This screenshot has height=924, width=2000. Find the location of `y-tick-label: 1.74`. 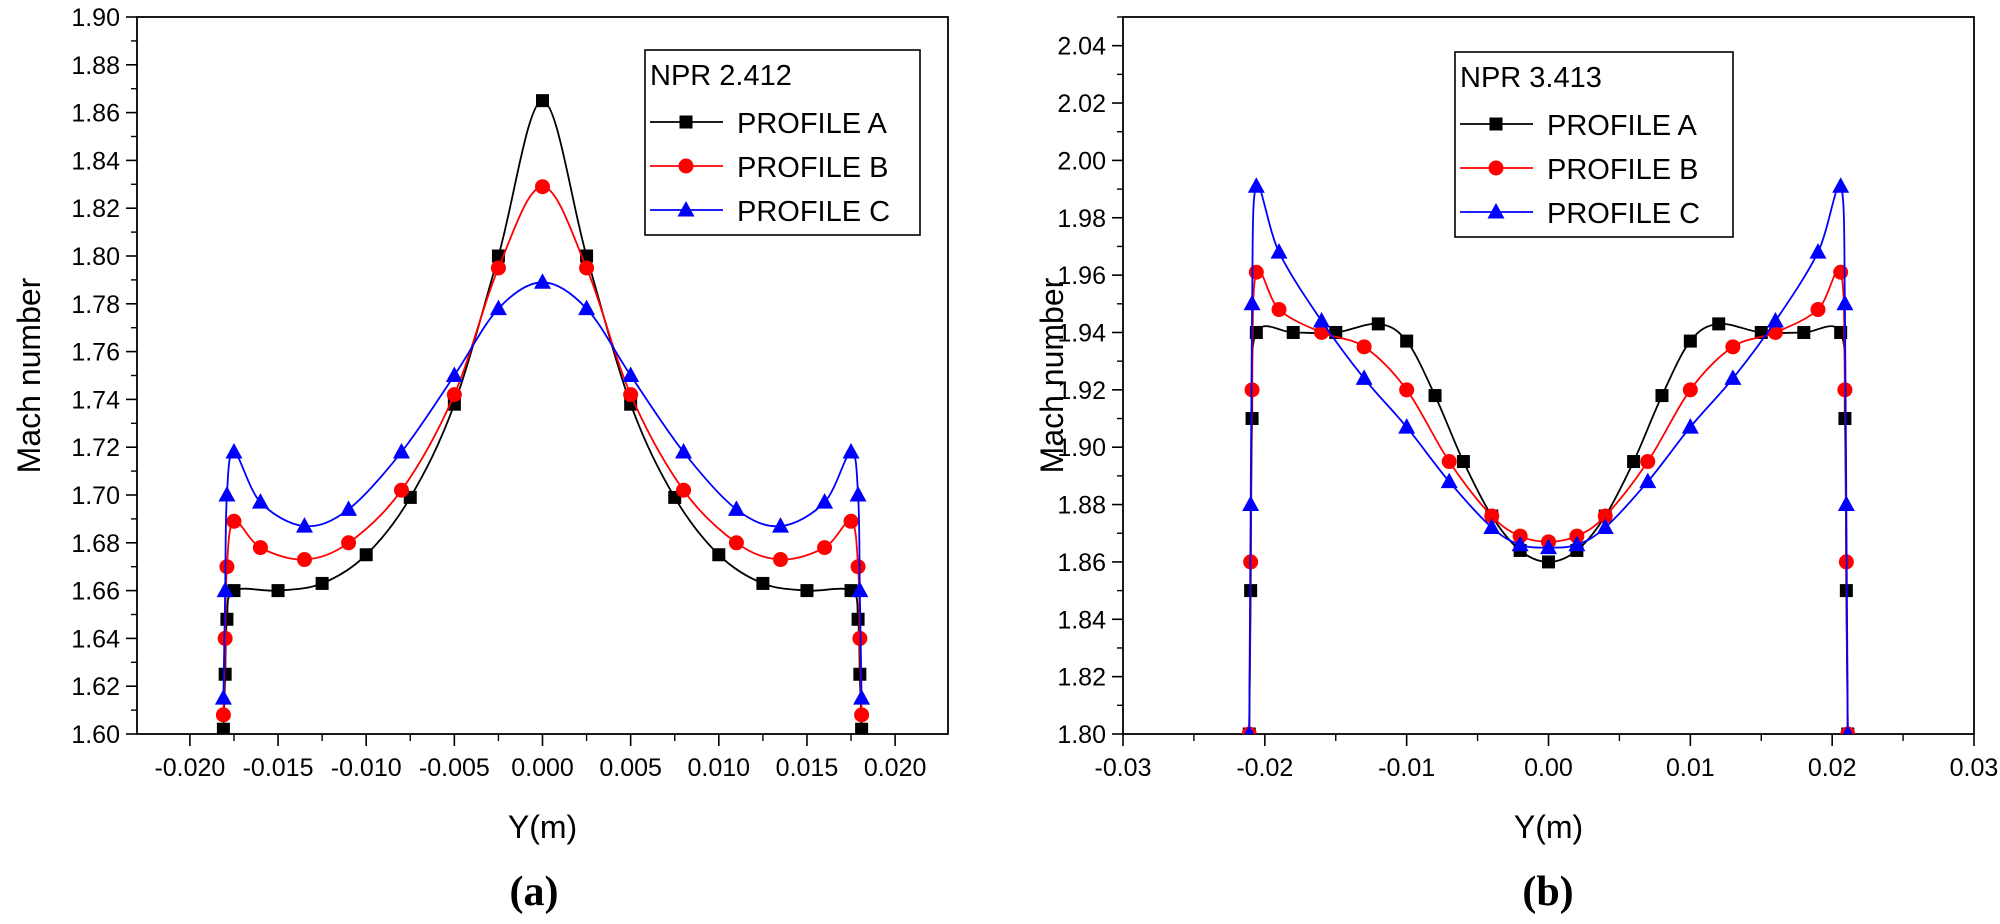

y-tick-label: 1.74 is located at coordinates (95, 400).